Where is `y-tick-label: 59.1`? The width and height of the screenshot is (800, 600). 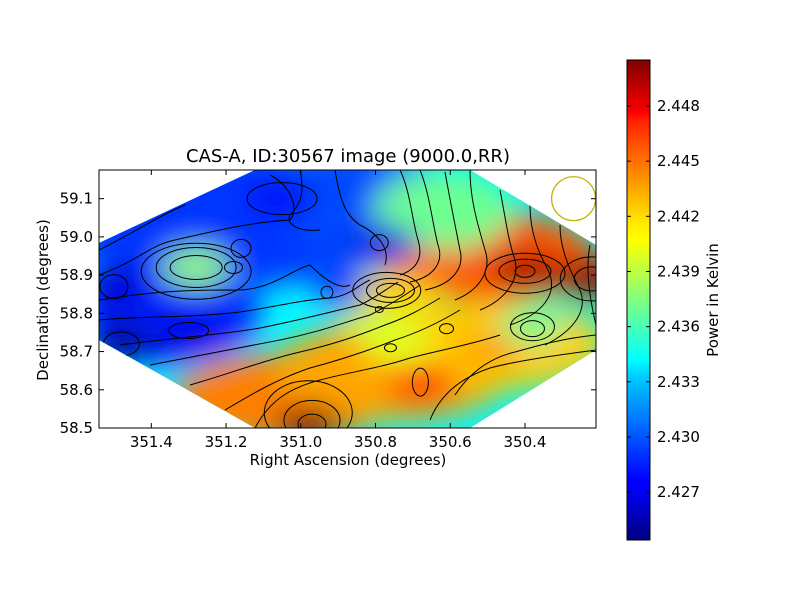 y-tick-label: 59.1 is located at coordinates (76, 199).